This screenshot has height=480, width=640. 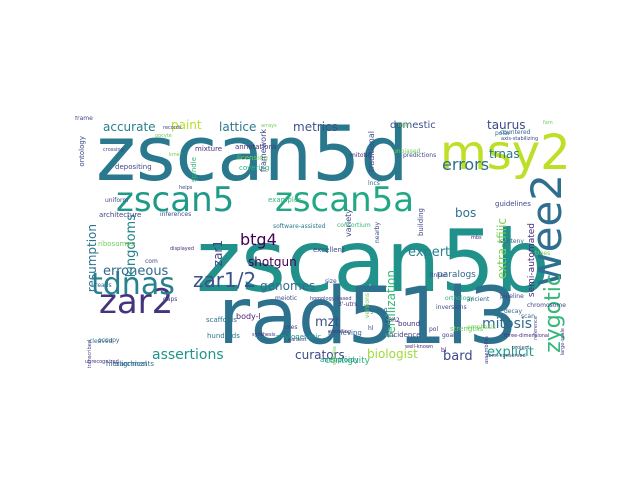 What do you see at coordinates (429, 252) in the screenshot?
I see `word-18: expert` at bounding box center [429, 252].